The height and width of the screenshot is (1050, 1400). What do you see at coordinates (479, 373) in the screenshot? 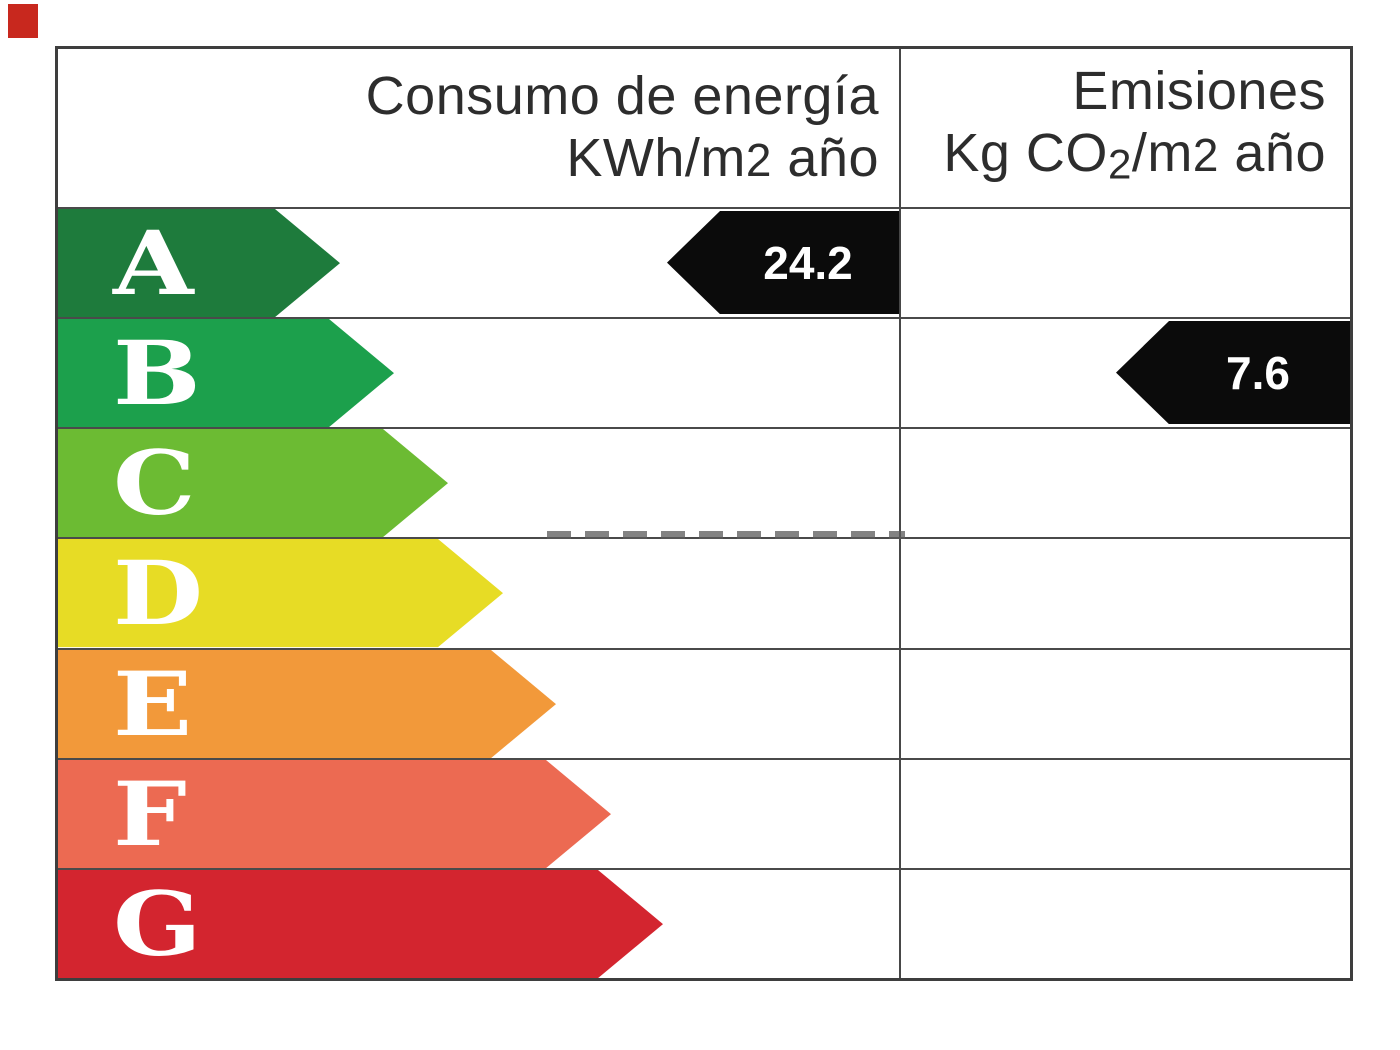
I see `consumption-cell-b: B` at bounding box center [479, 373].